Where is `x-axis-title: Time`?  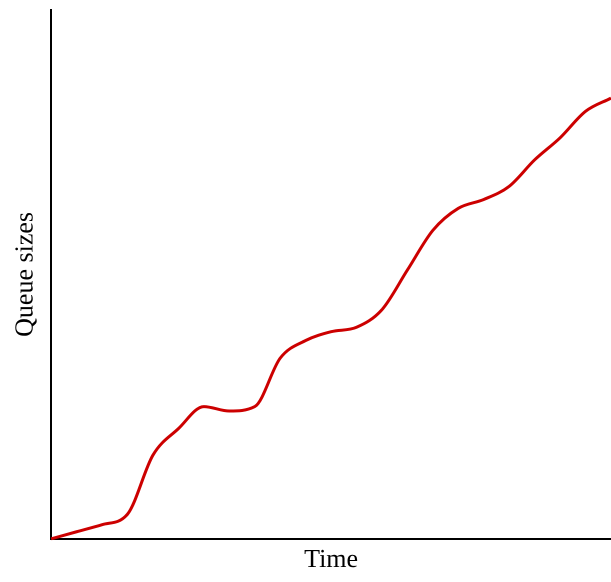
x-axis-title: Time is located at coordinates (331, 559).